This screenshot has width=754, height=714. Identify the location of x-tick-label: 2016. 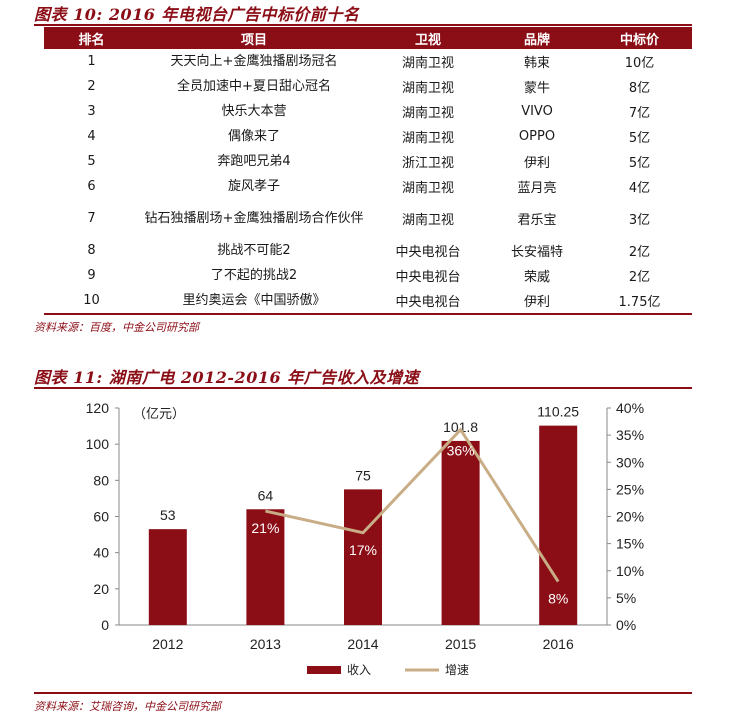
(558, 644).